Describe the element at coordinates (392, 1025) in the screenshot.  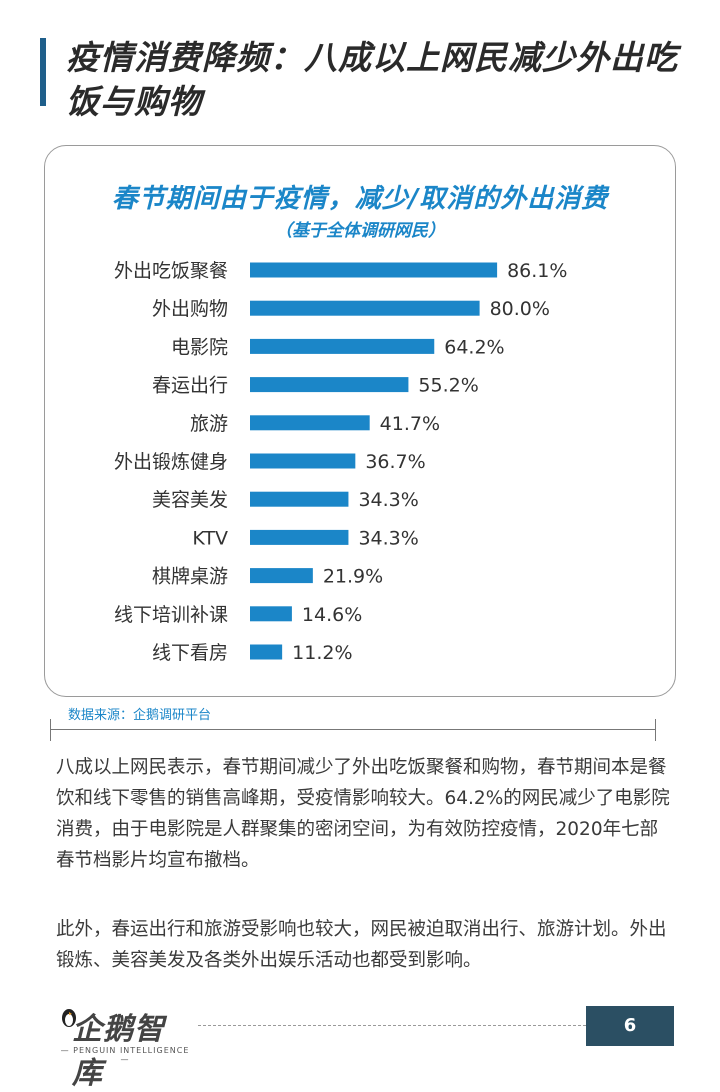
I see `footer-divider` at that location.